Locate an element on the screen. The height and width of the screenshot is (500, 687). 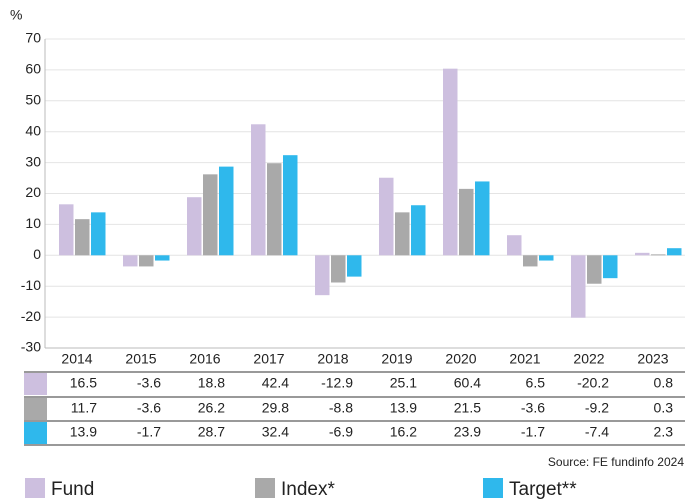
table-cell: 26.2 is located at coordinates (211, 408).